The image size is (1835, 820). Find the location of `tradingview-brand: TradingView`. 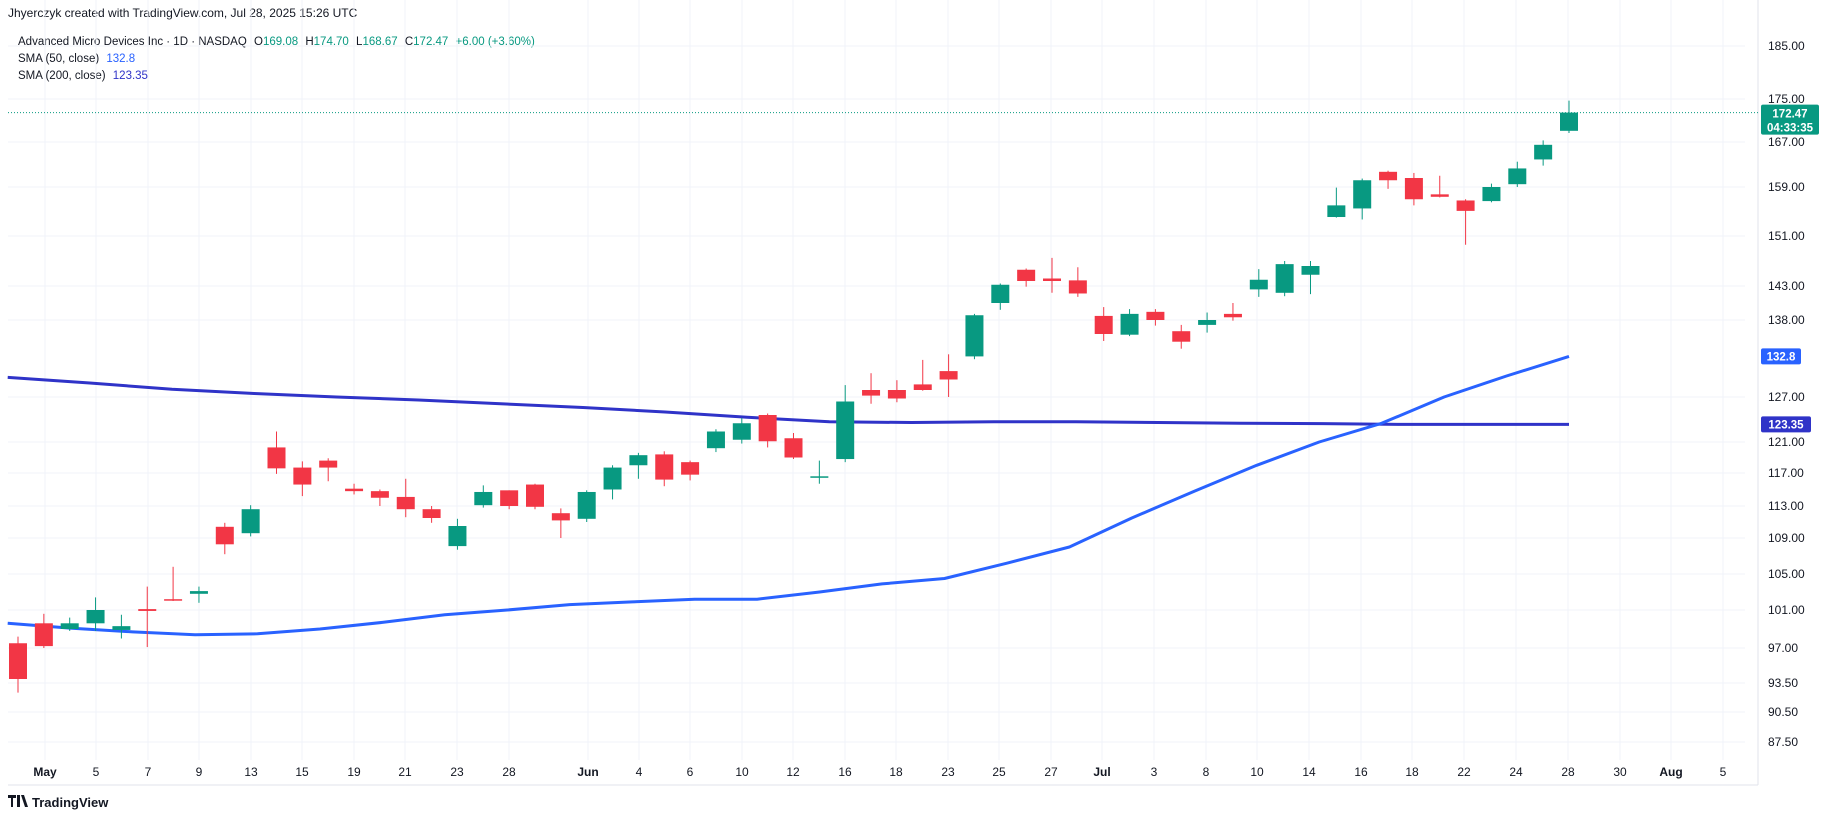

tradingview-brand: TradingView is located at coordinates (70, 802).